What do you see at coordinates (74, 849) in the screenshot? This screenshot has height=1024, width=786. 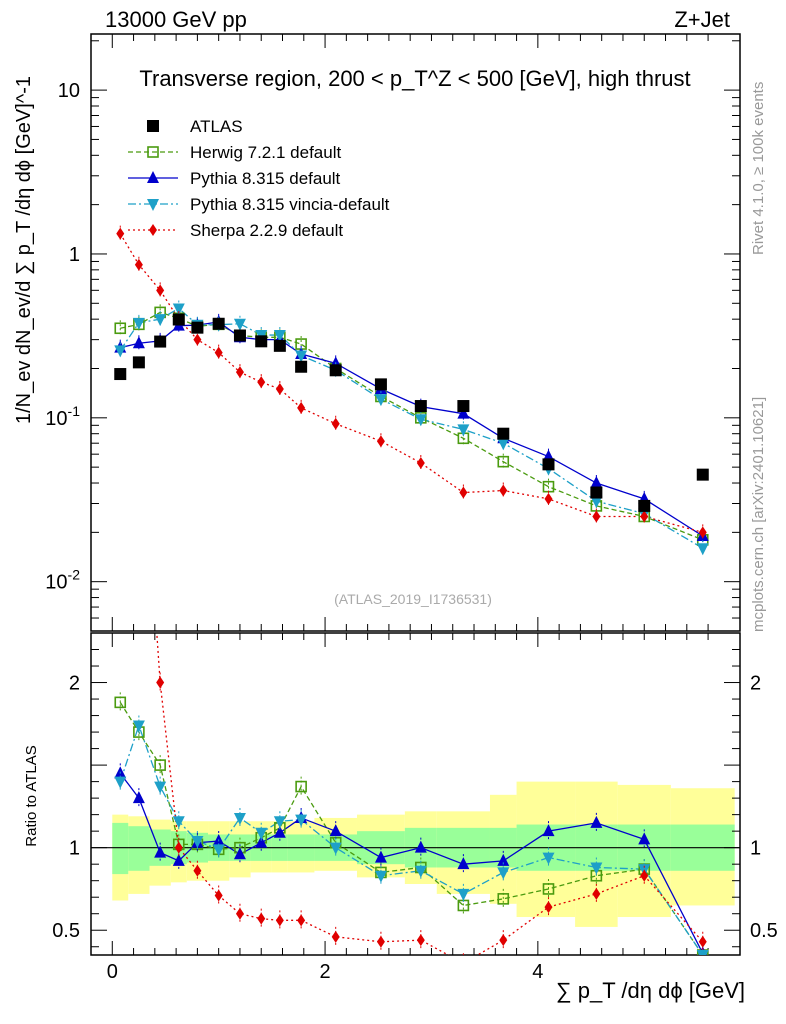 I see `ratio-tick-label: 1` at bounding box center [74, 849].